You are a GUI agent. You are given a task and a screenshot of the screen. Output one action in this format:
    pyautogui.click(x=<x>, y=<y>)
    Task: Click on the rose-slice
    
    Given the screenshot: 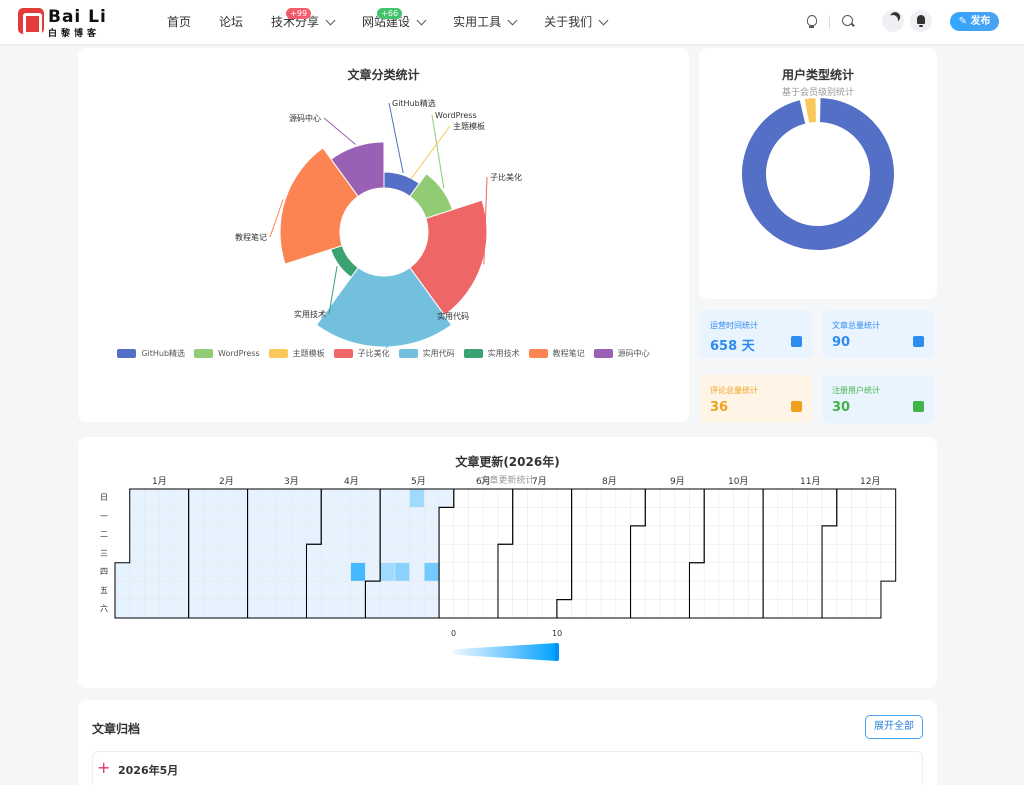 What is the action you would take?
    pyautogui.click(x=448, y=258)
    